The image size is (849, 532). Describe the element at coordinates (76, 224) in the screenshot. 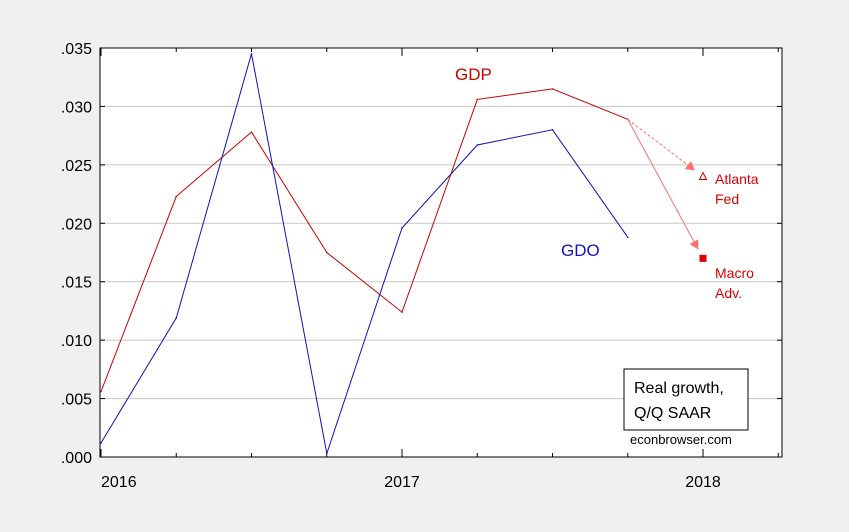

I see `y-tick-label: .020` at that location.